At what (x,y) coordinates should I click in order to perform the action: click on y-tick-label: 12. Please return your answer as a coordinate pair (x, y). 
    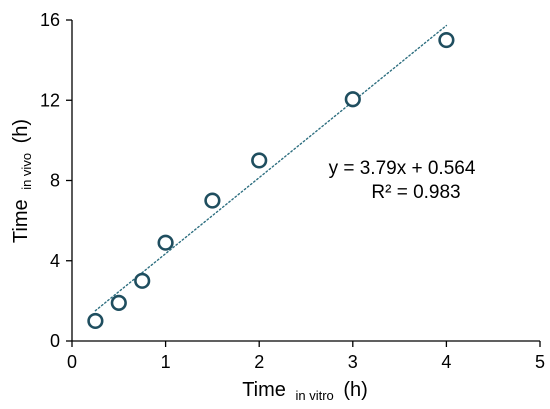
    Looking at the image, I should click on (50, 100).